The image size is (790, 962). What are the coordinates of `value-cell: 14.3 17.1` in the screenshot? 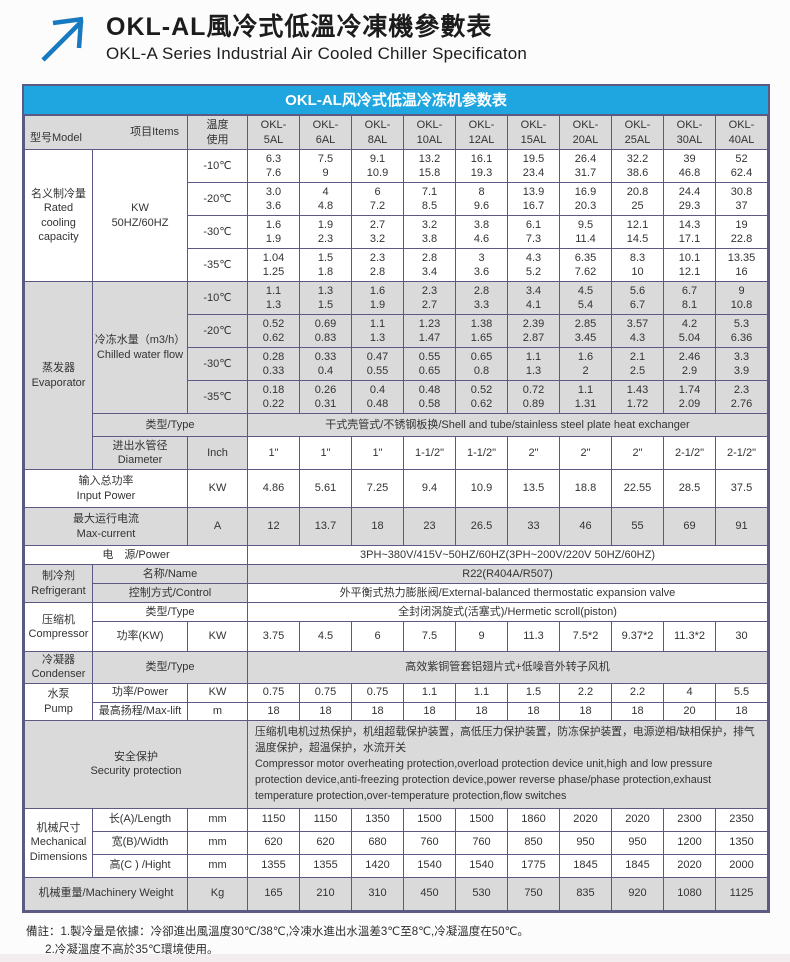 It's located at (689, 232).